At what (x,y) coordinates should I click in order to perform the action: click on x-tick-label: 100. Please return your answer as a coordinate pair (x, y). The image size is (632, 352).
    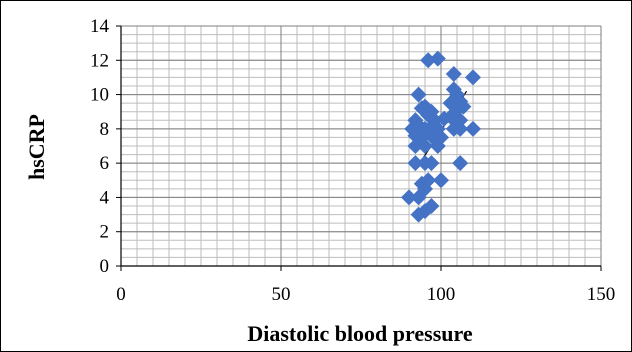
    Looking at the image, I should click on (441, 294).